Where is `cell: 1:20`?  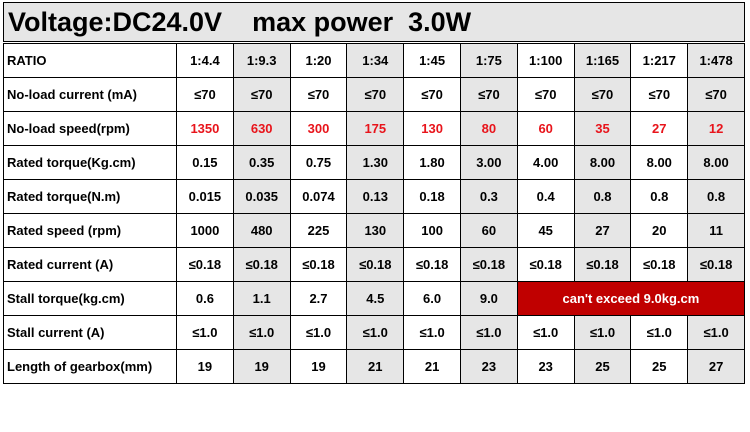 cell: 1:20 is located at coordinates (318, 60).